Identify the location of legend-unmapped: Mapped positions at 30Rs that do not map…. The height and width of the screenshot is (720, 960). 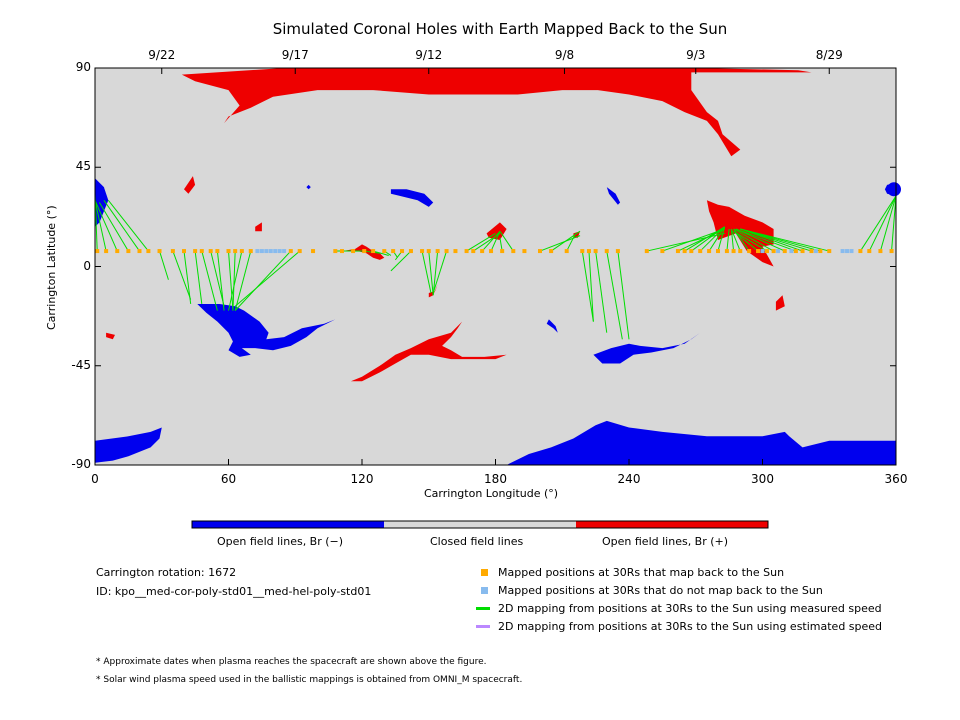
(660, 590).